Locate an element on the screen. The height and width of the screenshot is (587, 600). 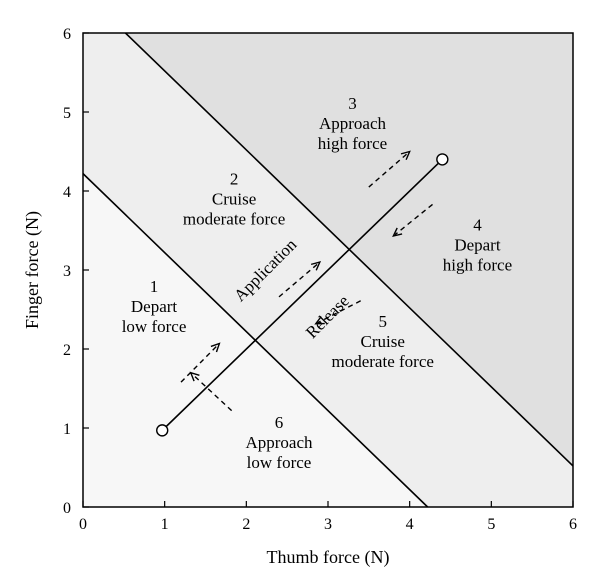
region-label-line: 4 is located at coordinates (477, 225).